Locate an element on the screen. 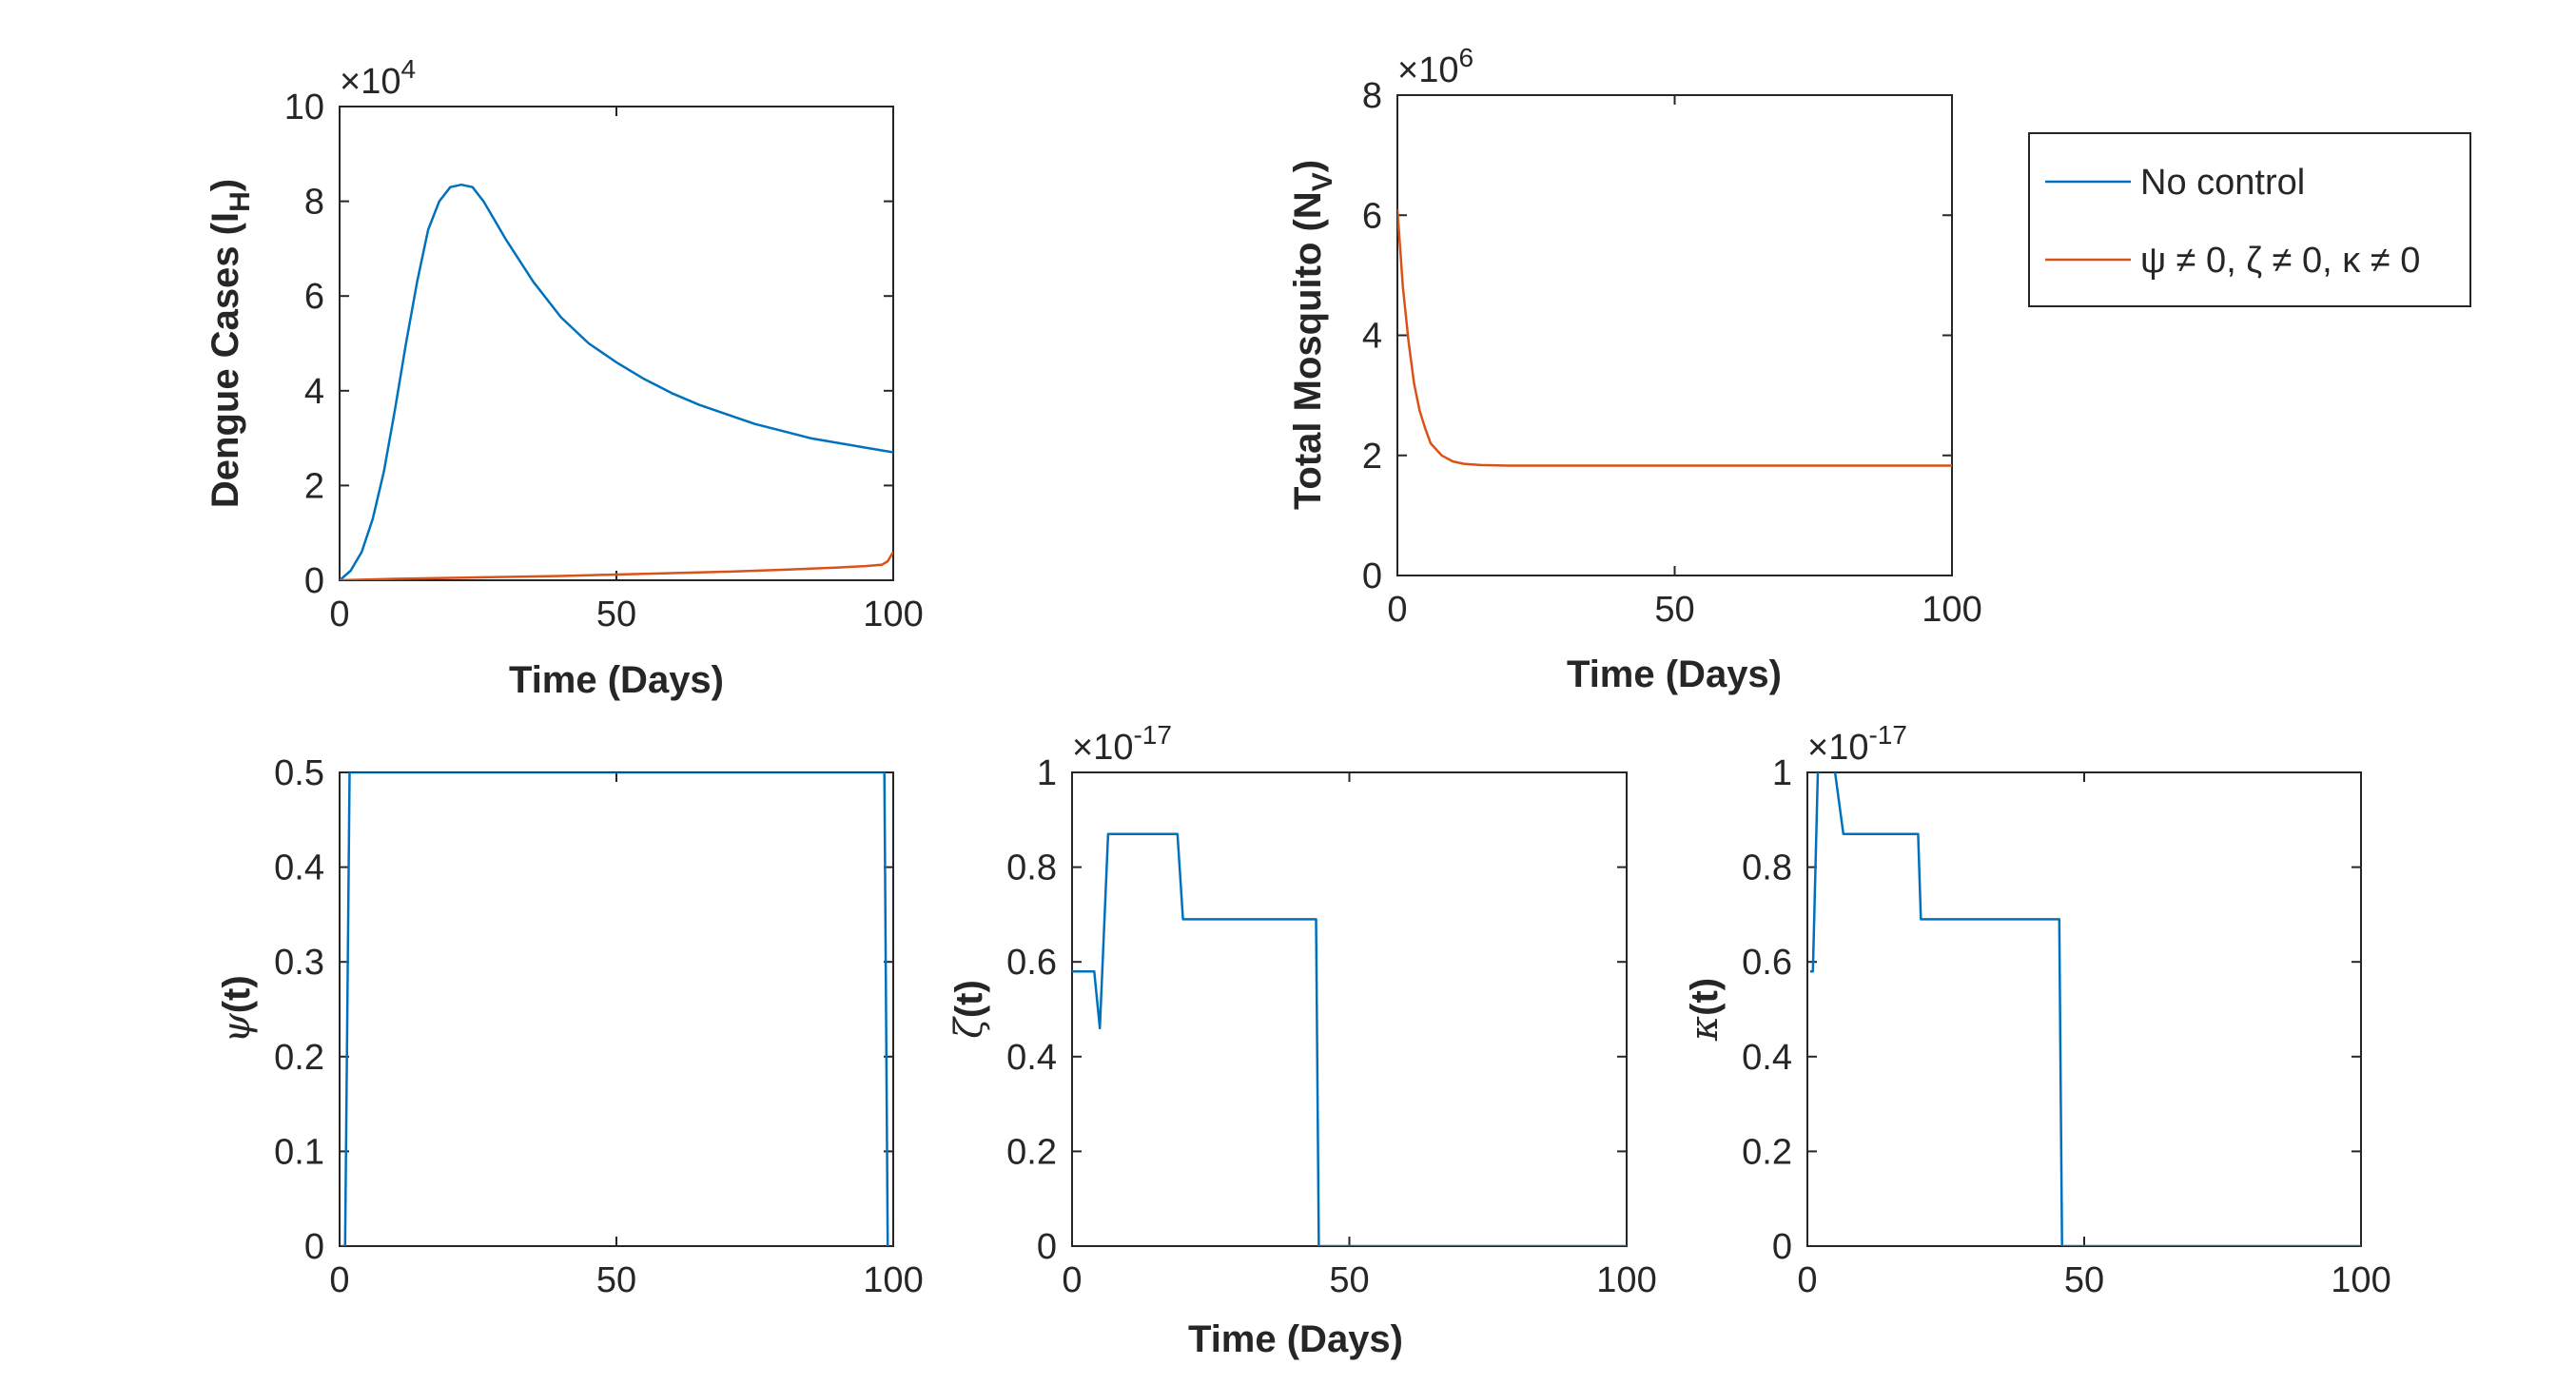 The height and width of the screenshot is (1385, 2576). y-axis-label: κ(t) is located at coordinates (1705, 1010).